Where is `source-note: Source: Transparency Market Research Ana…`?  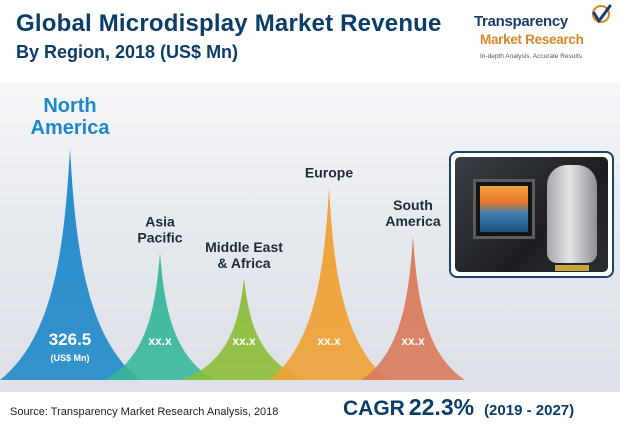 source-note: Source: Transparency Market Research Ana… is located at coordinates (144, 412).